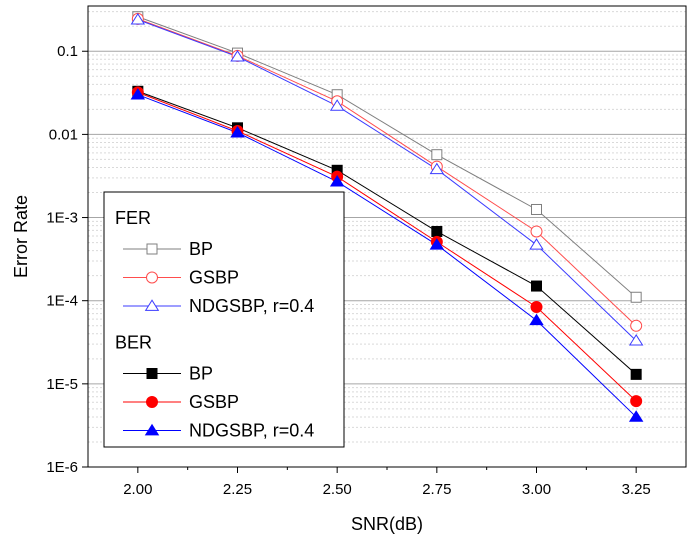  I want to click on x-tick-label: 3.25, so click(636, 489).